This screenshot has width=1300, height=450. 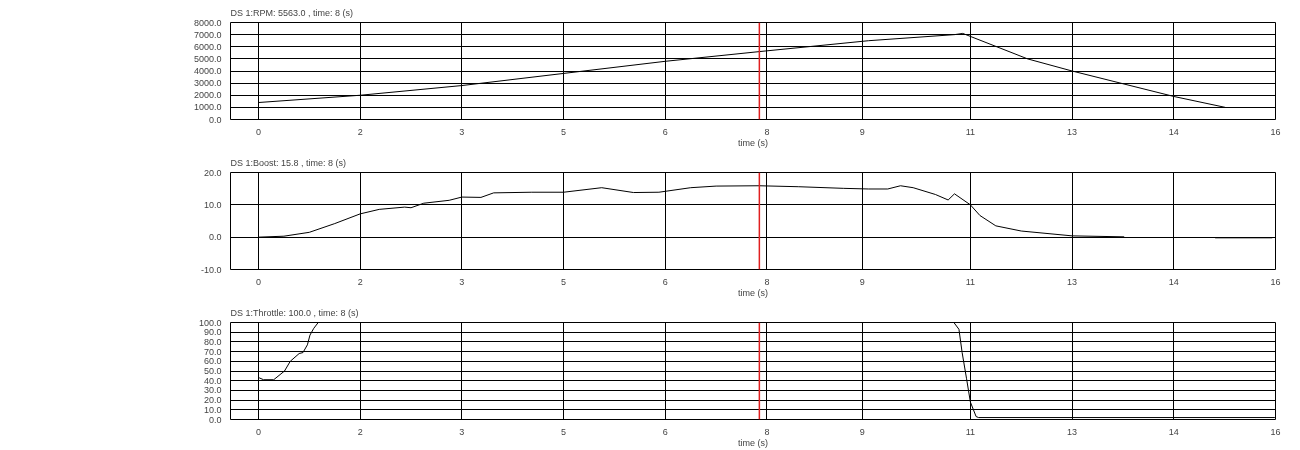 I want to click on y-tick-label: 2000.0, so click(x=207, y=95).